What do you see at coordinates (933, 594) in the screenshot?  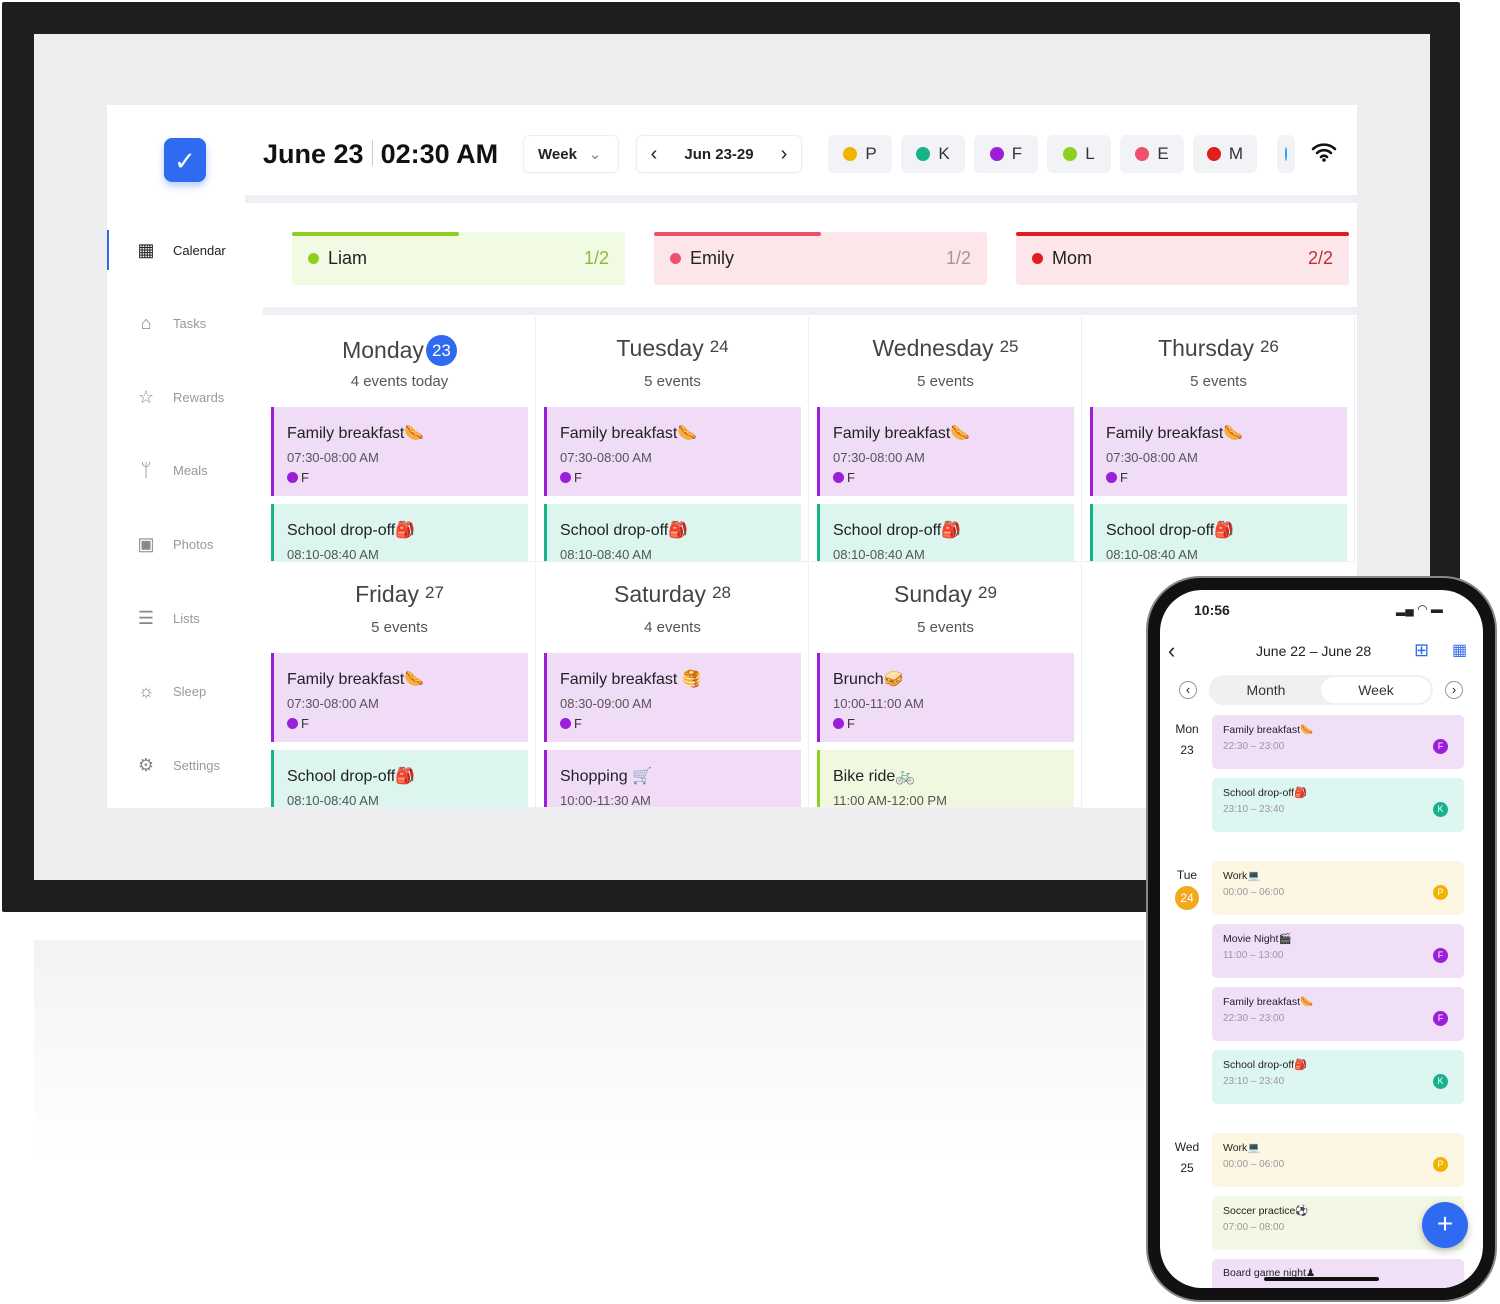 I see `day-name: Sunday` at bounding box center [933, 594].